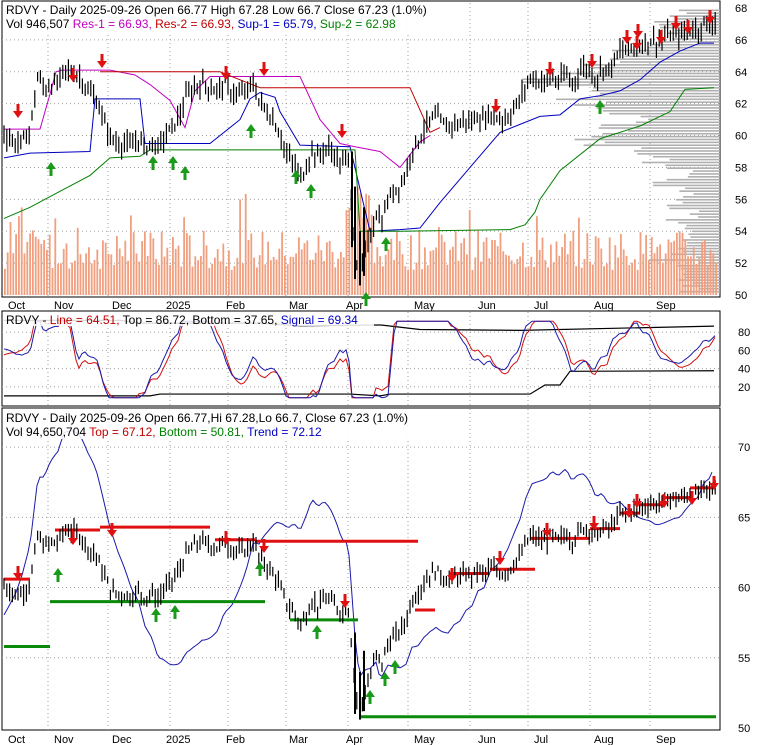 The image size is (780, 745). Describe the element at coordinates (744, 360) in the screenshot. I see `stoch-axis-ticks: 20 40 60 80` at that location.